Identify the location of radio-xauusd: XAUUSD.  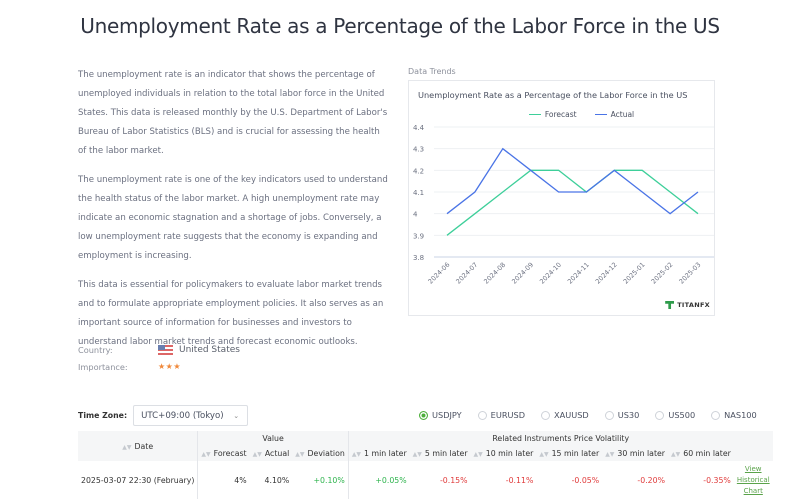
(565, 415).